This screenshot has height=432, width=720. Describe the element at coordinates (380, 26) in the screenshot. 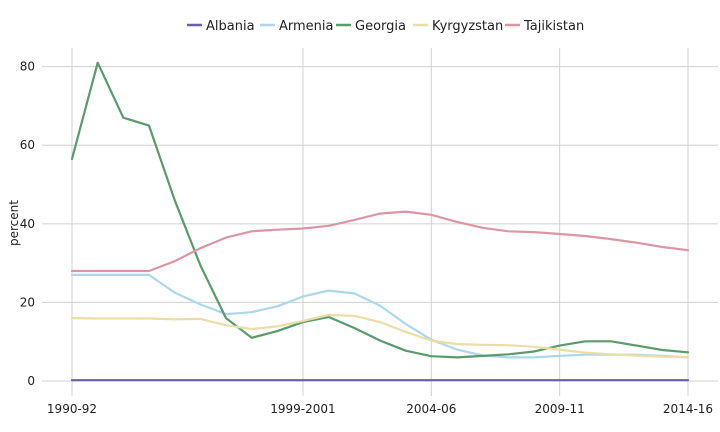

I see `legend-label: Georgia` at that location.